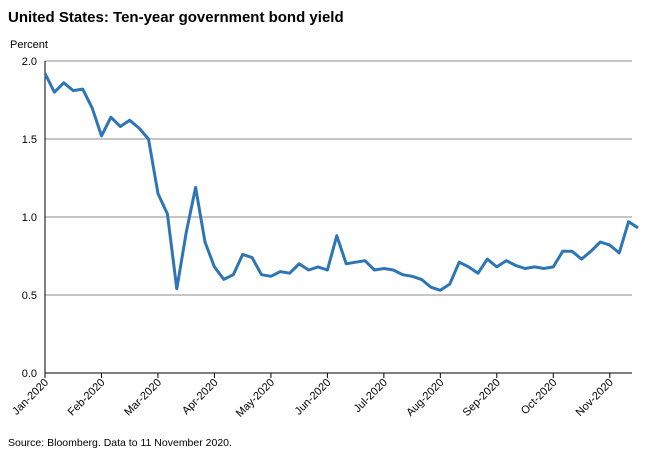  What do you see at coordinates (595, 398) in the screenshot?
I see `x-tick-label: Nov-2020` at bounding box center [595, 398].